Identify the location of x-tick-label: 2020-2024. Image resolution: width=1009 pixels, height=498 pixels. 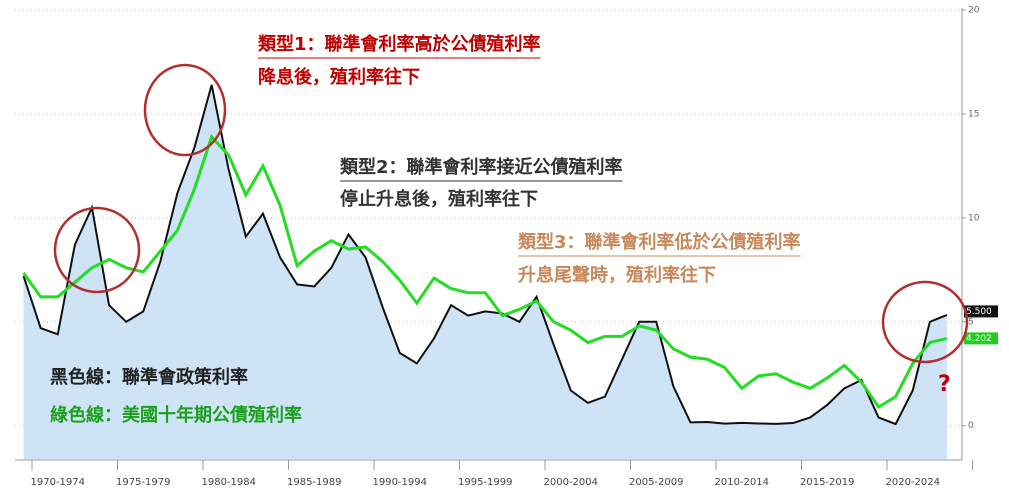
(912, 482).